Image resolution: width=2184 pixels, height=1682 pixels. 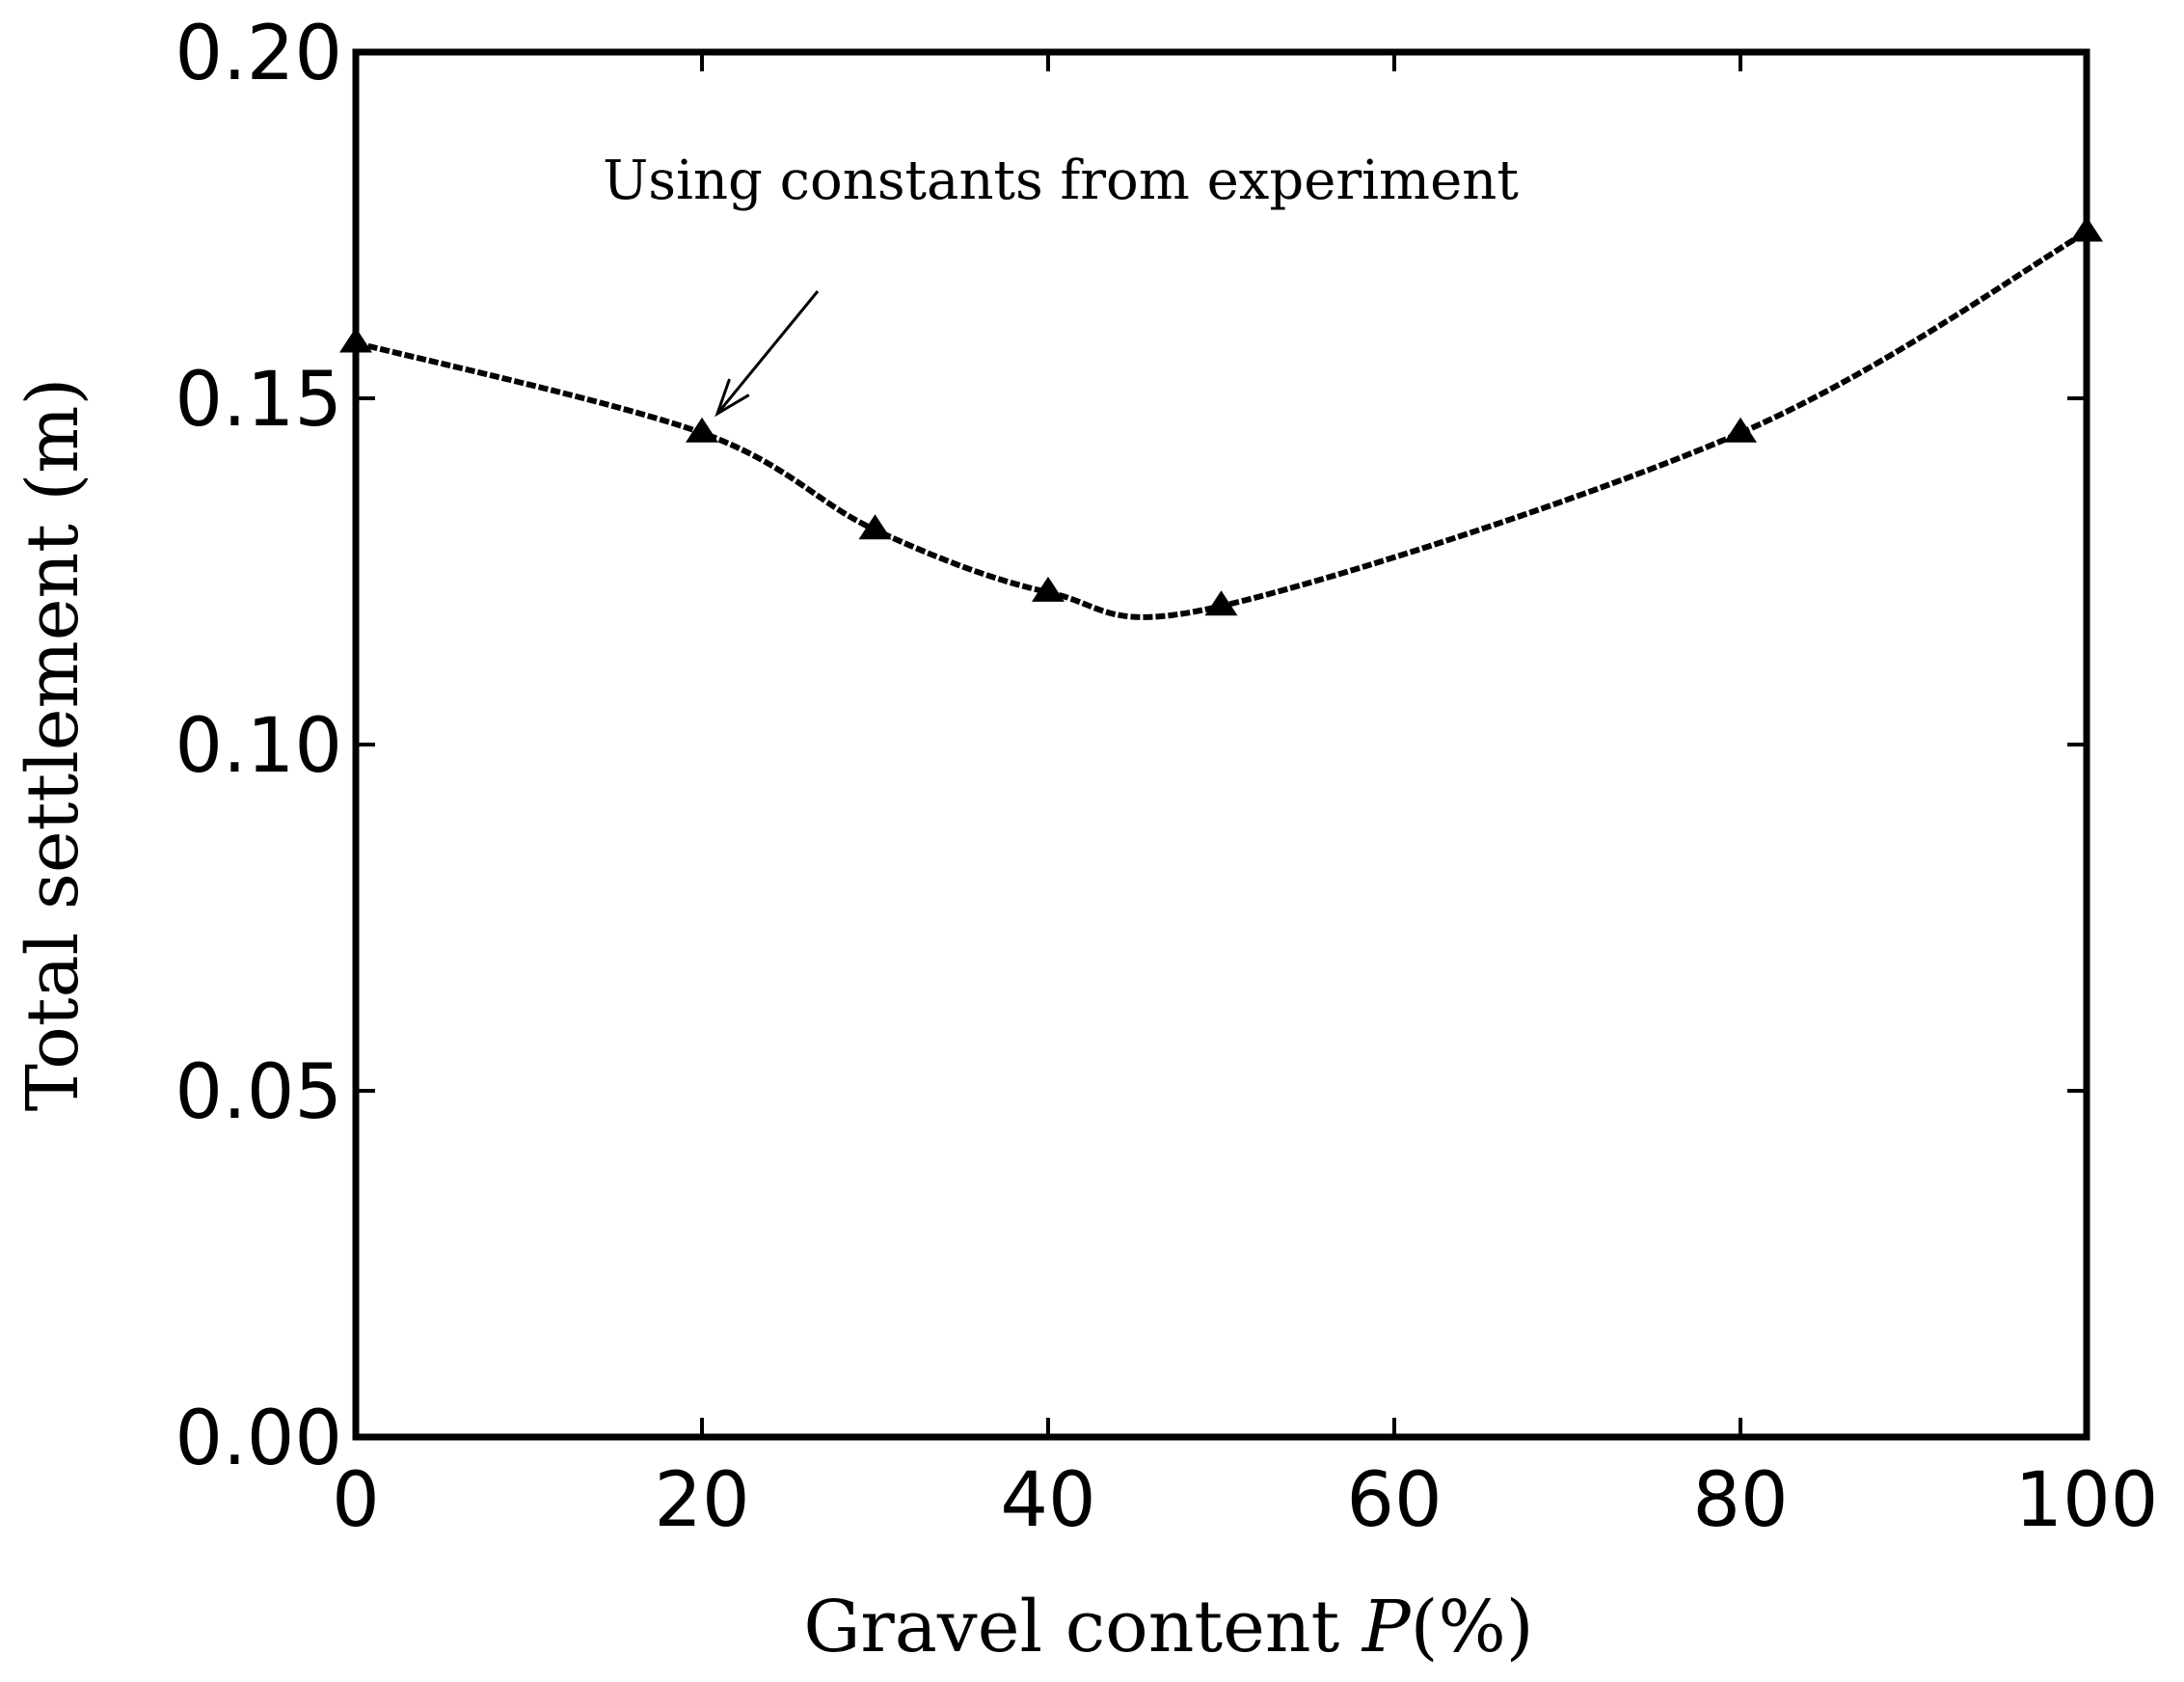 I want to click on x-tick-label: 20, so click(x=701, y=1500).